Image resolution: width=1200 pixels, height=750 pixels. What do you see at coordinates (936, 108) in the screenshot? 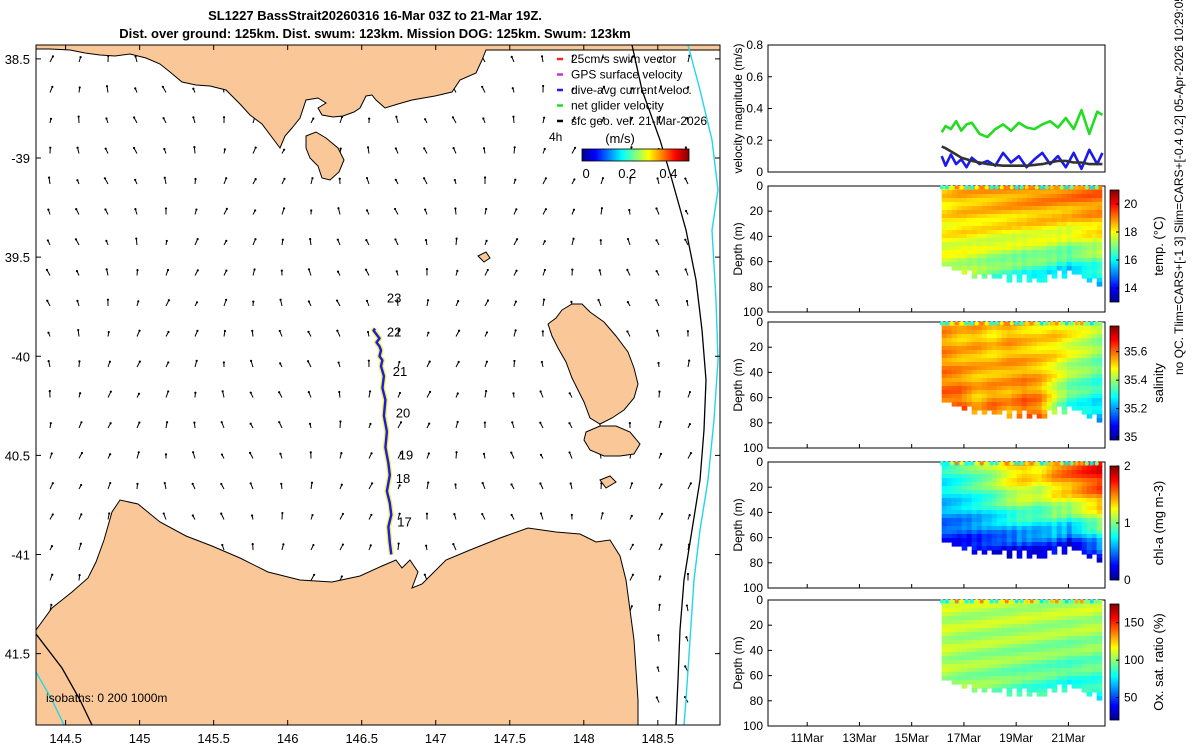
I see `velocity-axes` at bounding box center [936, 108].